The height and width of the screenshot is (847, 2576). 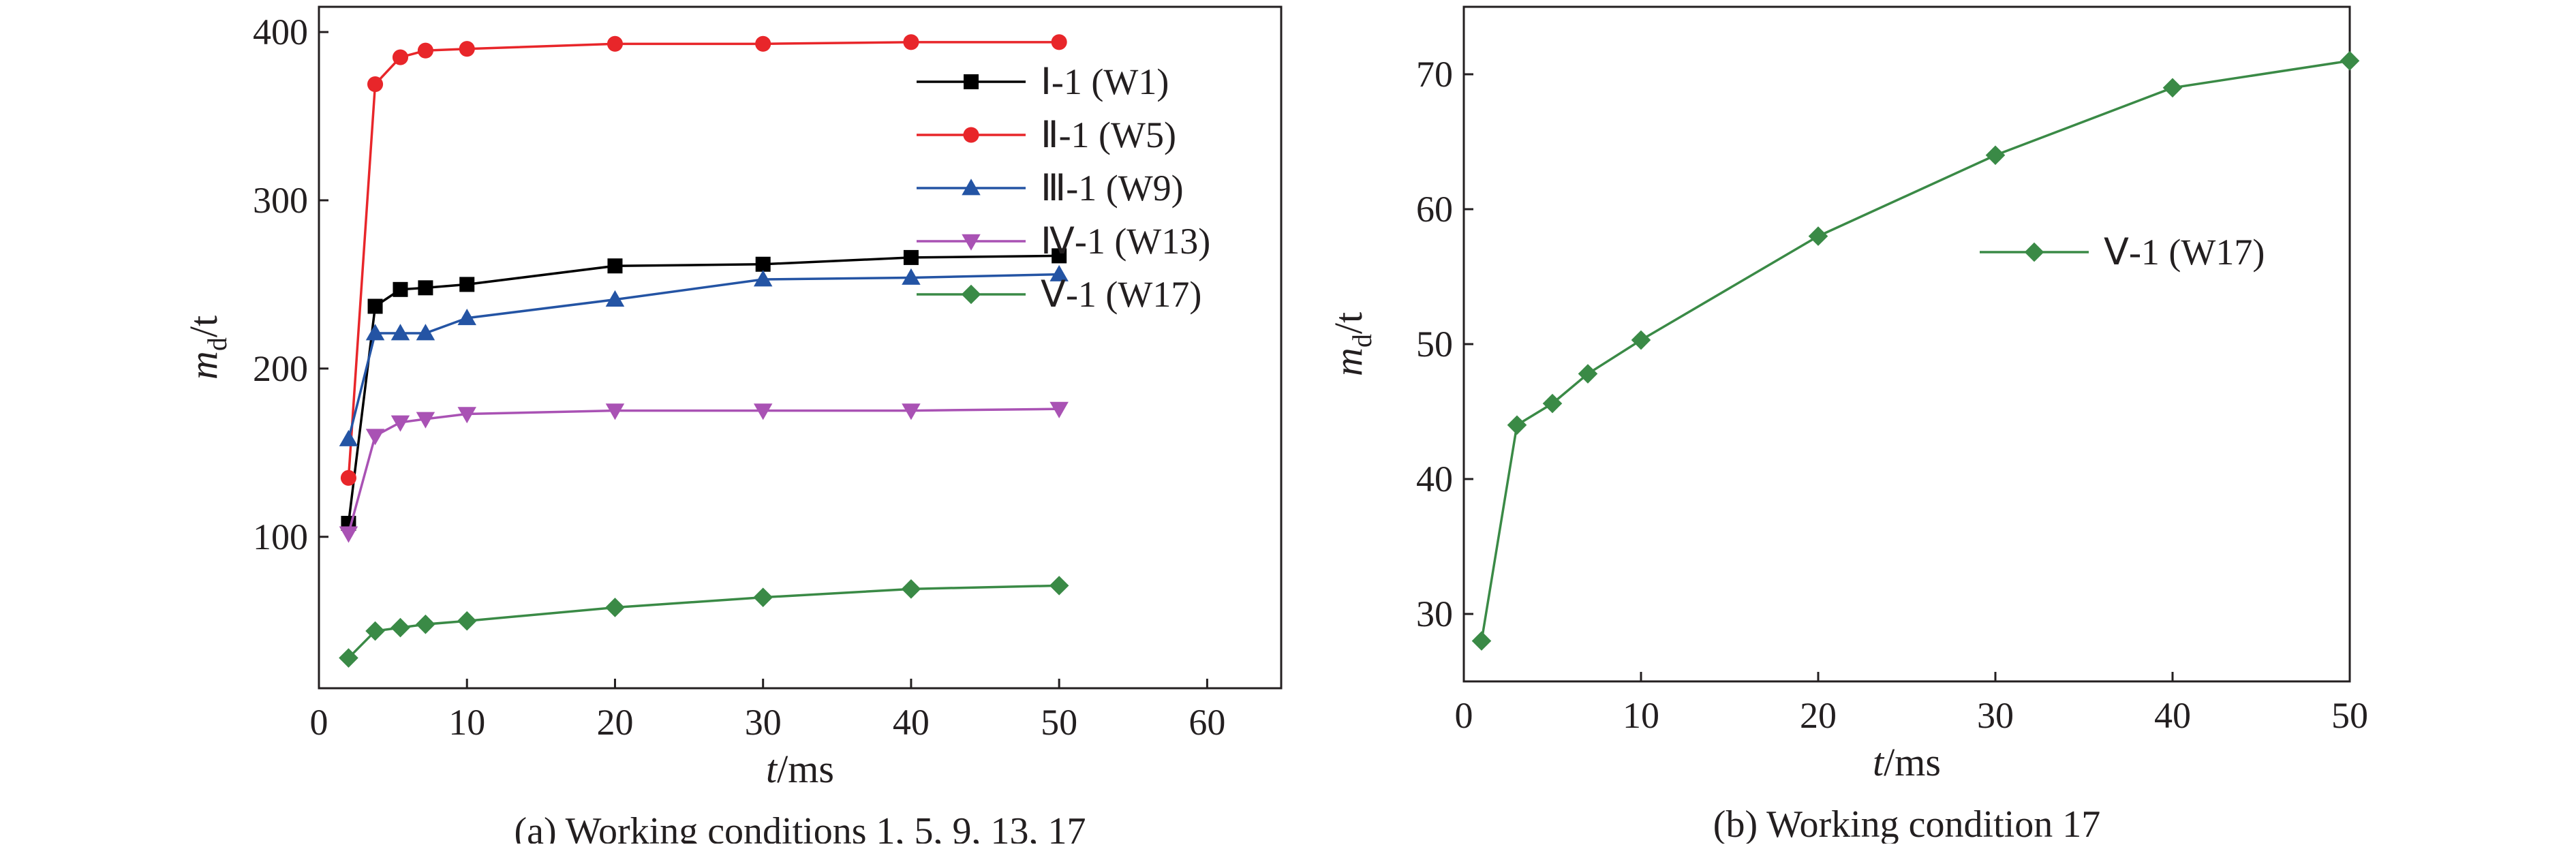 I want to click on x-axis-label: t/ms, so click(x=800, y=769).